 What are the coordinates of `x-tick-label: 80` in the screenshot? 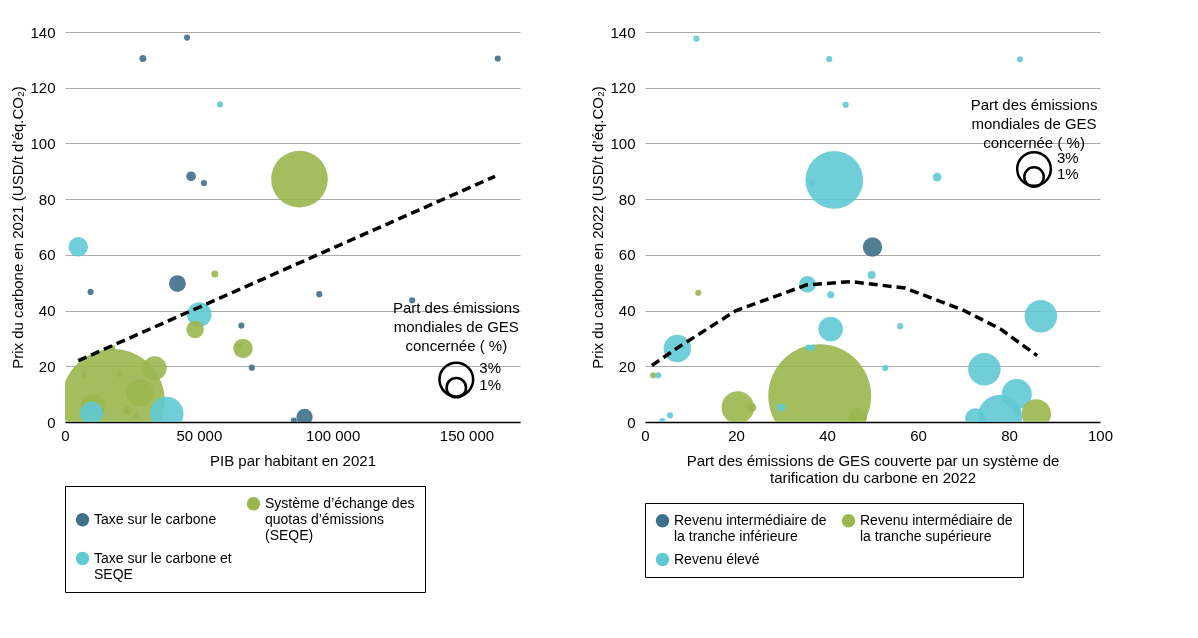 It's located at (1009, 435).